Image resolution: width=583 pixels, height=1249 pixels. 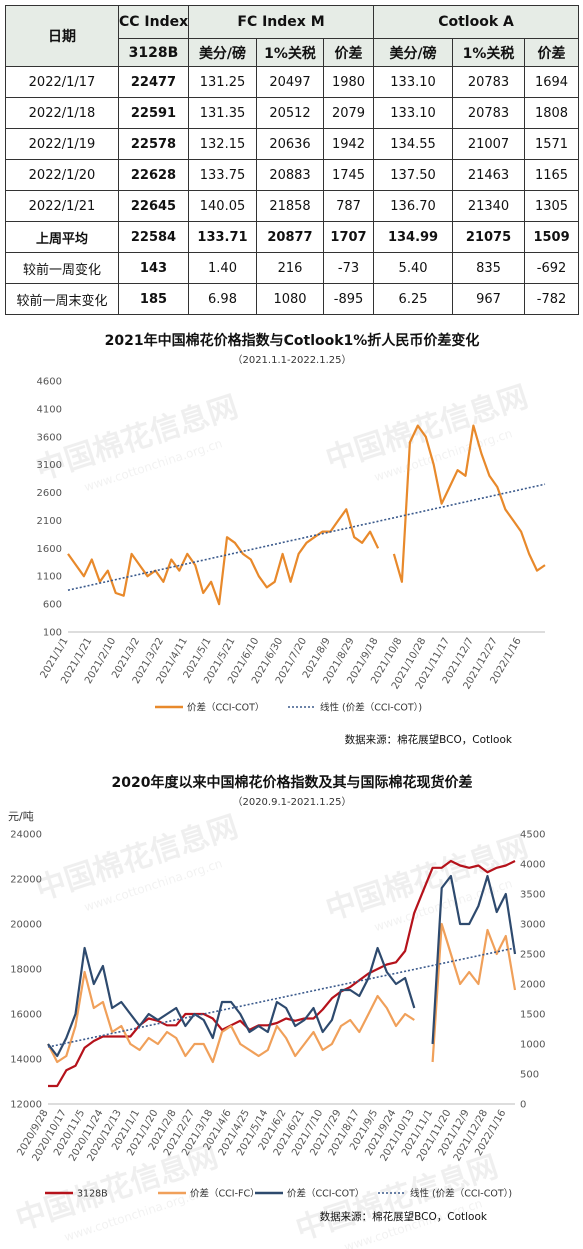 What do you see at coordinates (222, 82) in the screenshot?
I see `table-cell: 131.25` at bounding box center [222, 82].